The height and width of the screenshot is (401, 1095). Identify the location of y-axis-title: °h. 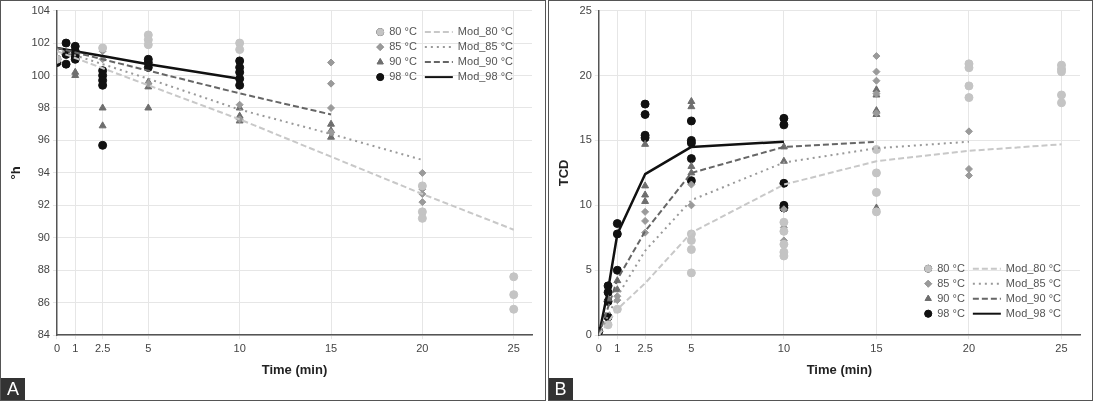
(16, 173).